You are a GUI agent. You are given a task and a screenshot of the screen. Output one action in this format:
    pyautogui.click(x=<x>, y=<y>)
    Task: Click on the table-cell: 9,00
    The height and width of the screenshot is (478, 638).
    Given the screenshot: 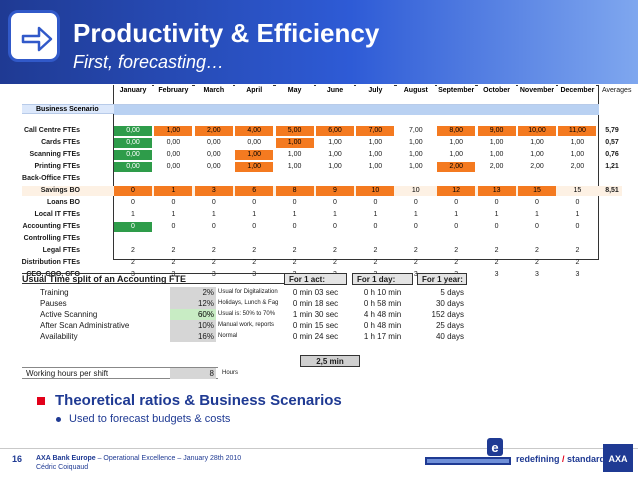 What is the action you would take?
    pyautogui.click(x=496, y=131)
    